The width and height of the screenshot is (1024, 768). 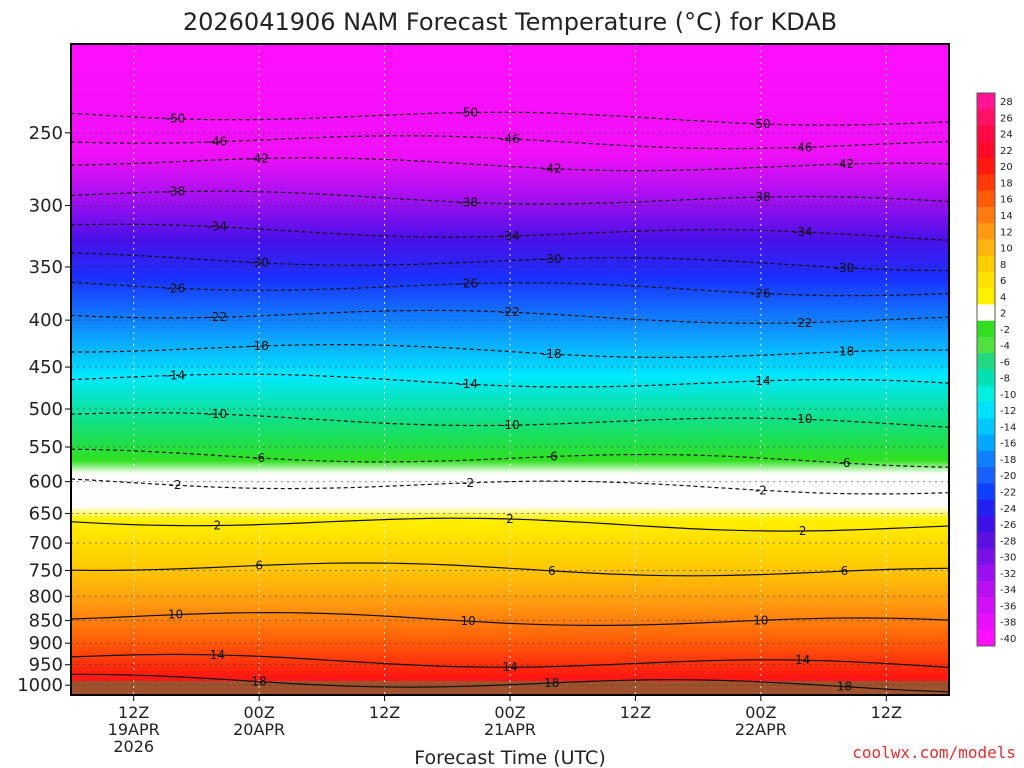 I want to click on contour-label: -50, so click(x=761, y=124).